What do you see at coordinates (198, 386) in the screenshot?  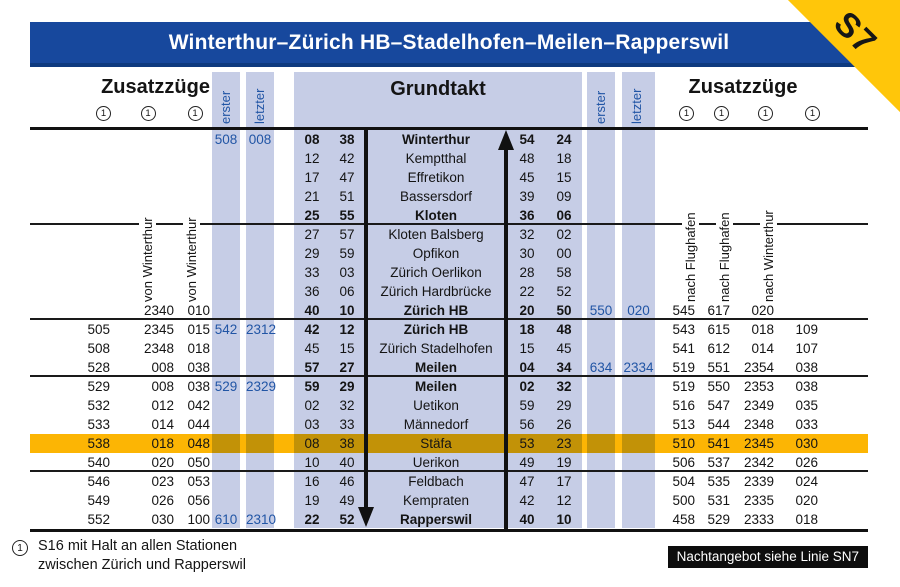 I see `extra-train-3: 038` at bounding box center [198, 386].